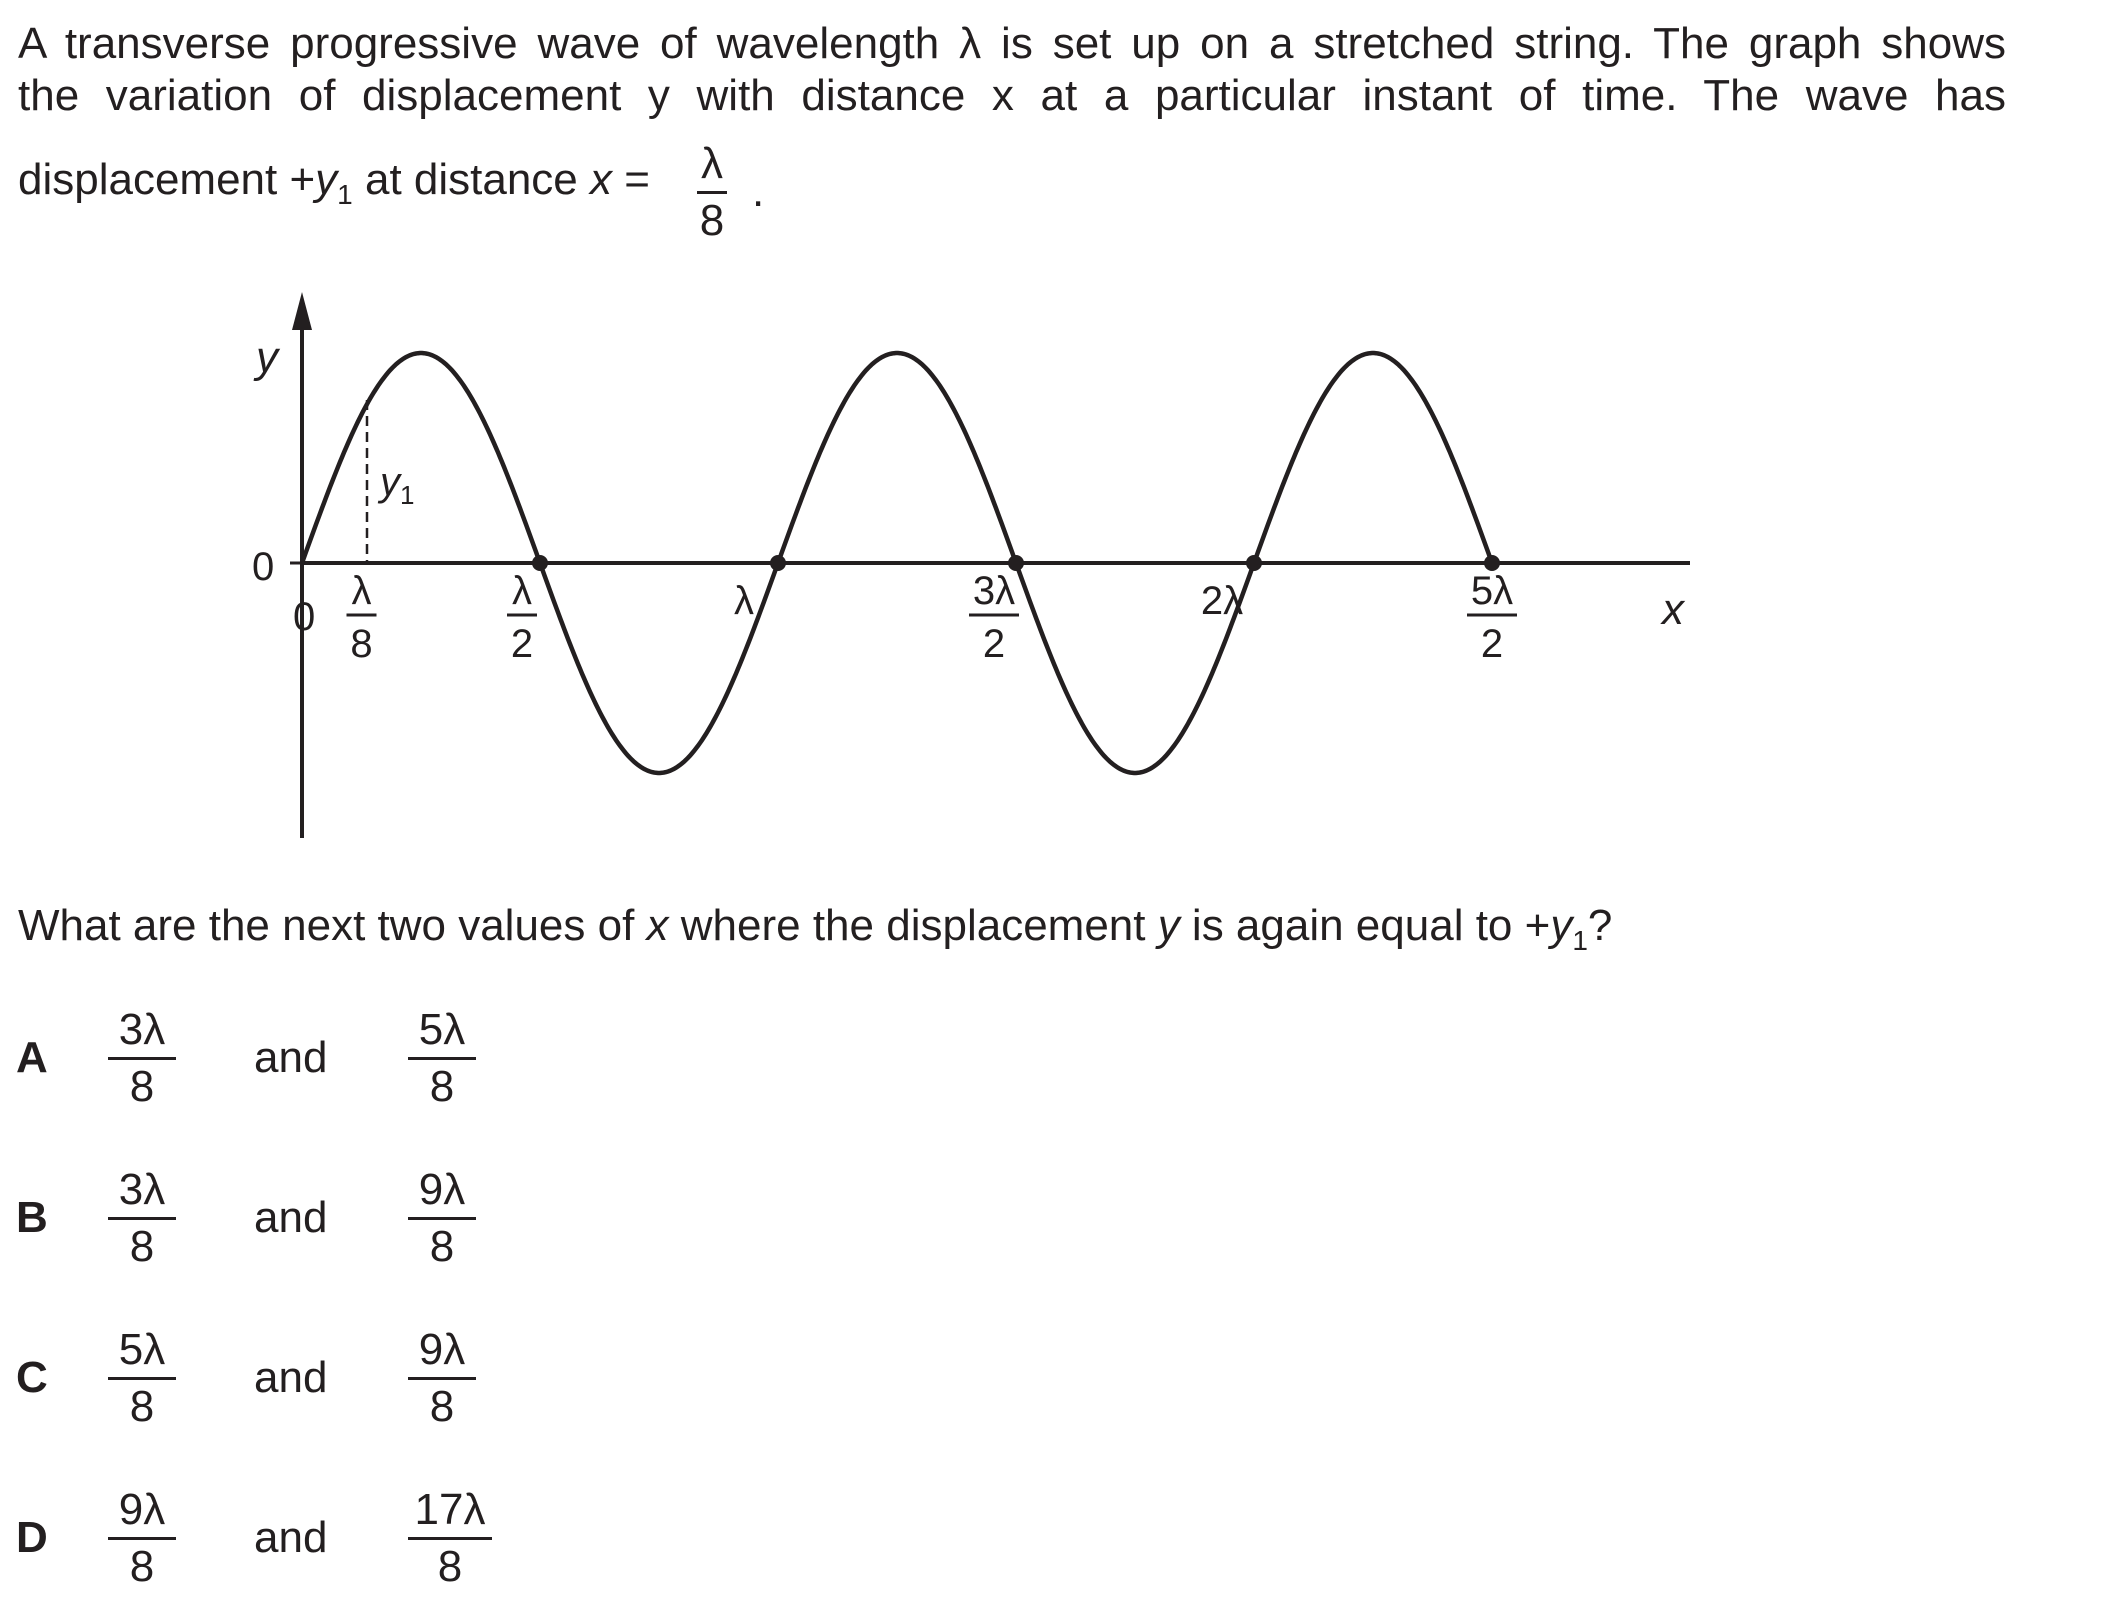 This screenshot has height=1601, width=2101. I want to click on y-axis-label: y, so click(267, 357).